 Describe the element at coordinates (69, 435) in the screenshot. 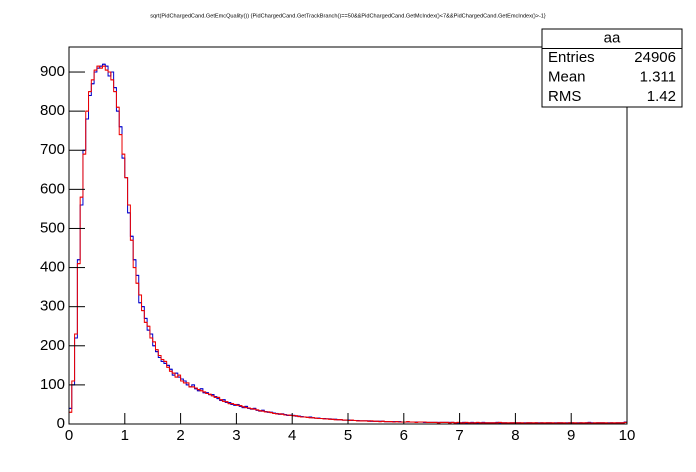

I see `x-tick-label: 0` at that location.